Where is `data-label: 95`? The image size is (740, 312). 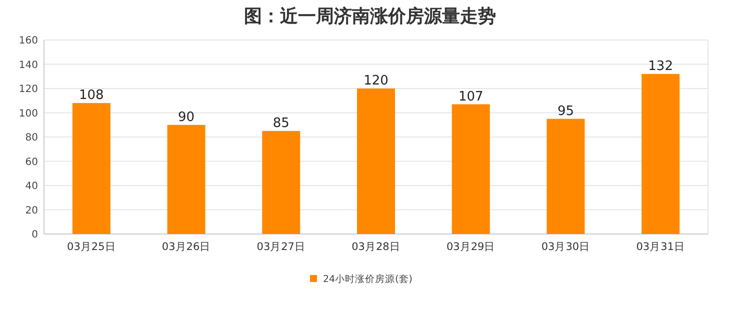
data-label: 95 is located at coordinates (565, 111).